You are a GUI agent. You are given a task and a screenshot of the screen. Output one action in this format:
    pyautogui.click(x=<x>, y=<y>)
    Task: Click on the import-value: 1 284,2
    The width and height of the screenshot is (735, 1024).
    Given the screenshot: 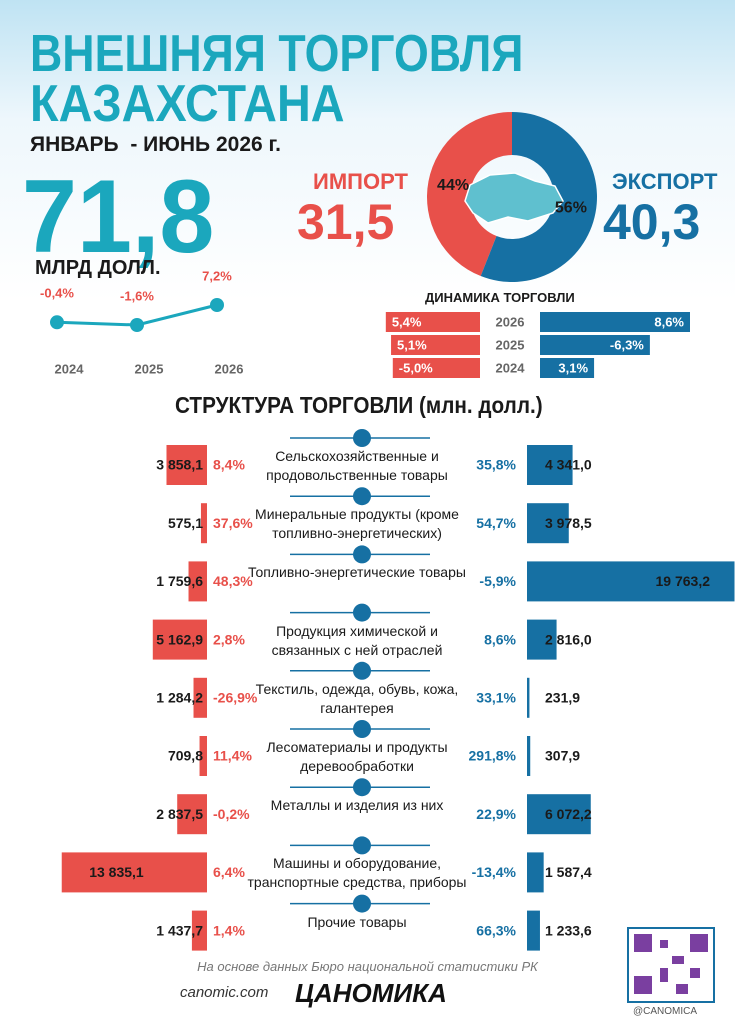 What is the action you would take?
    pyautogui.click(x=179, y=698)
    